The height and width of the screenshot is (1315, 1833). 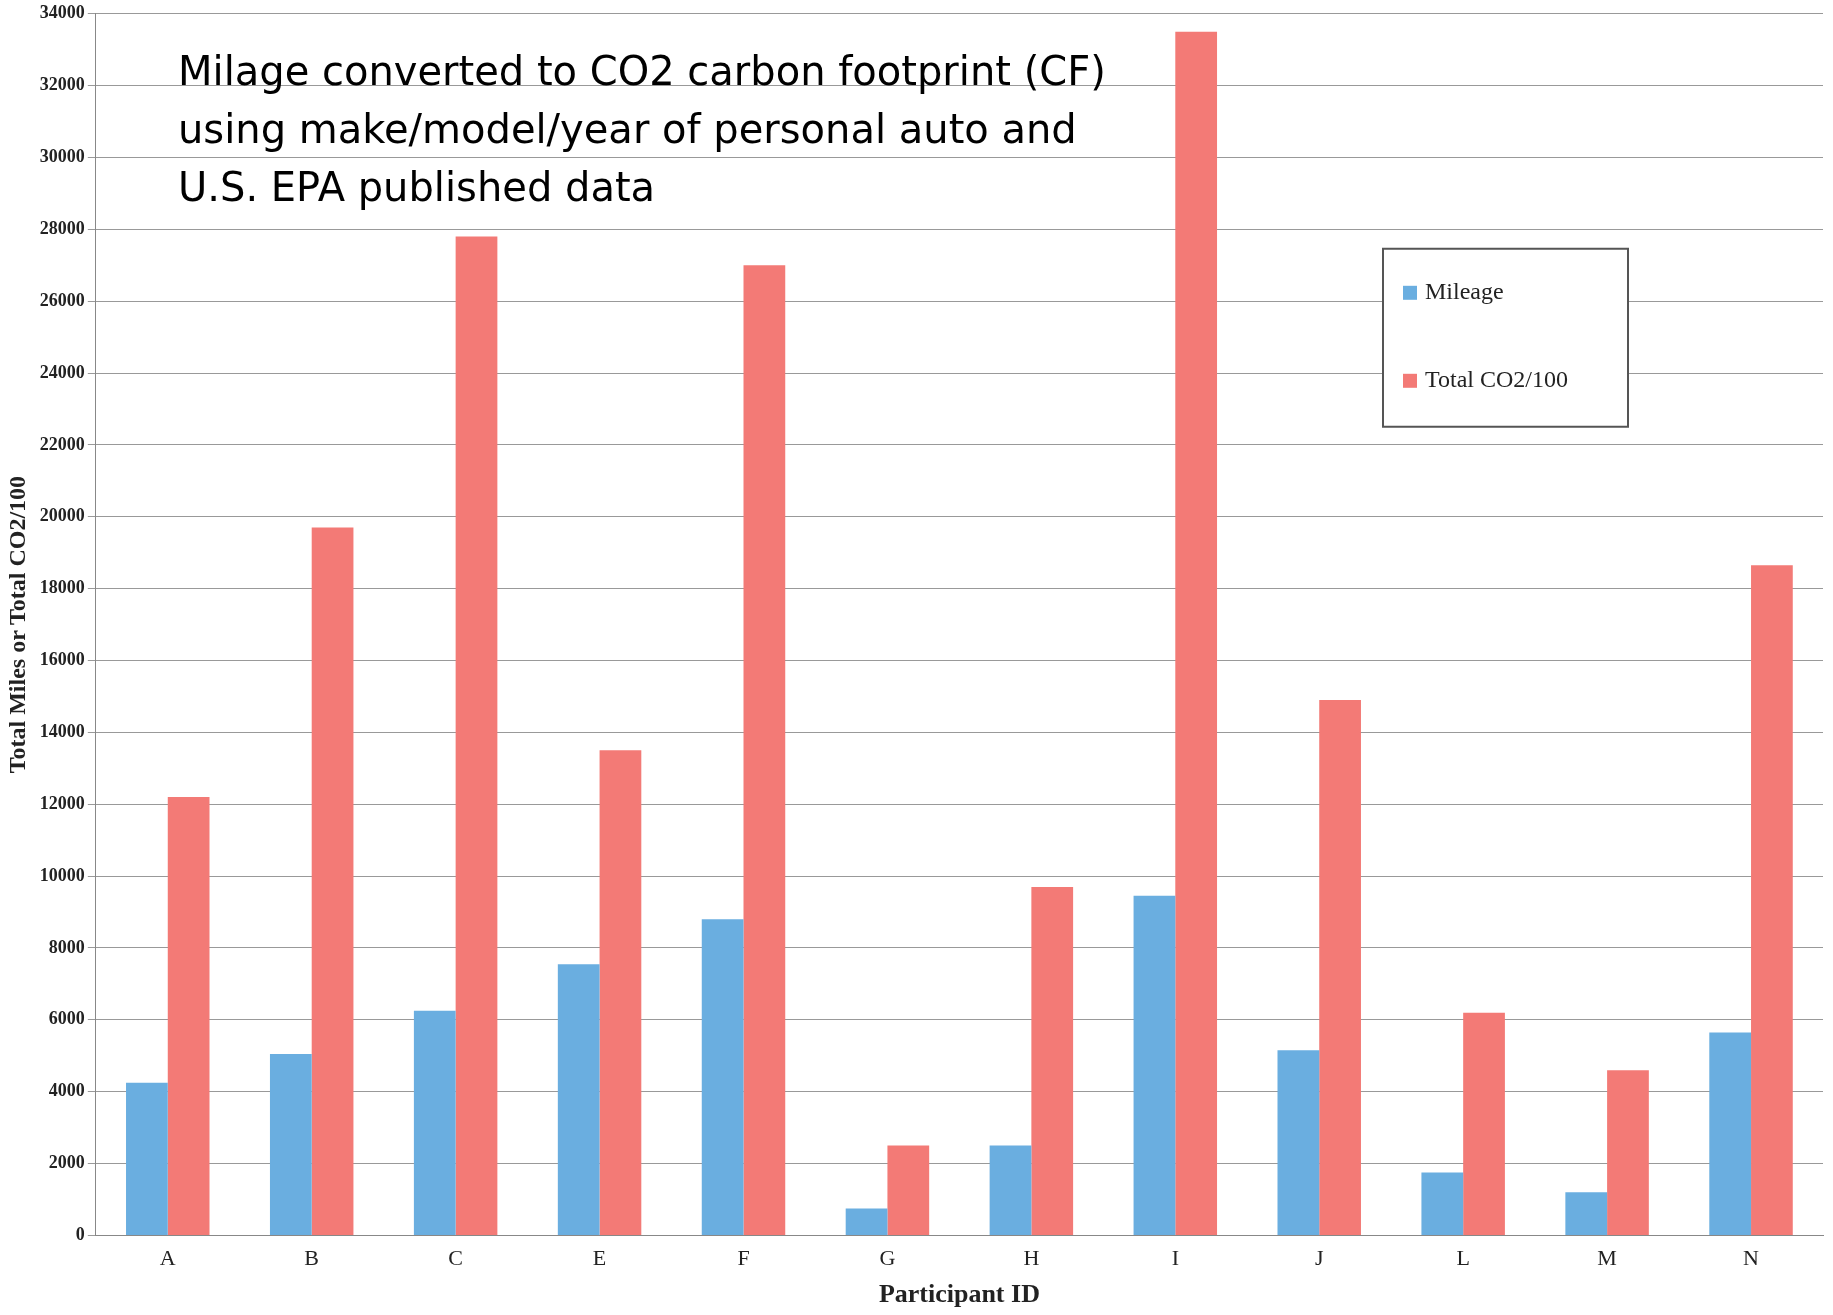 What do you see at coordinates (1496, 379) in the screenshot?
I see `legend-label: Total CO2/100` at bounding box center [1496, 379].